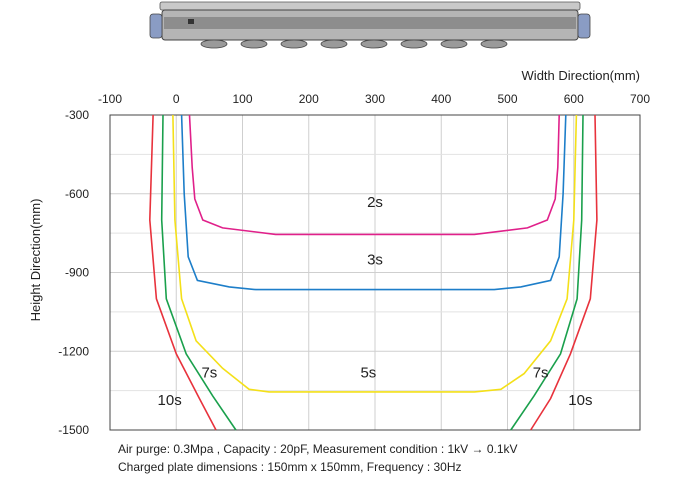  I want to click on ionizer-bar-illustration, so click(370, 25).